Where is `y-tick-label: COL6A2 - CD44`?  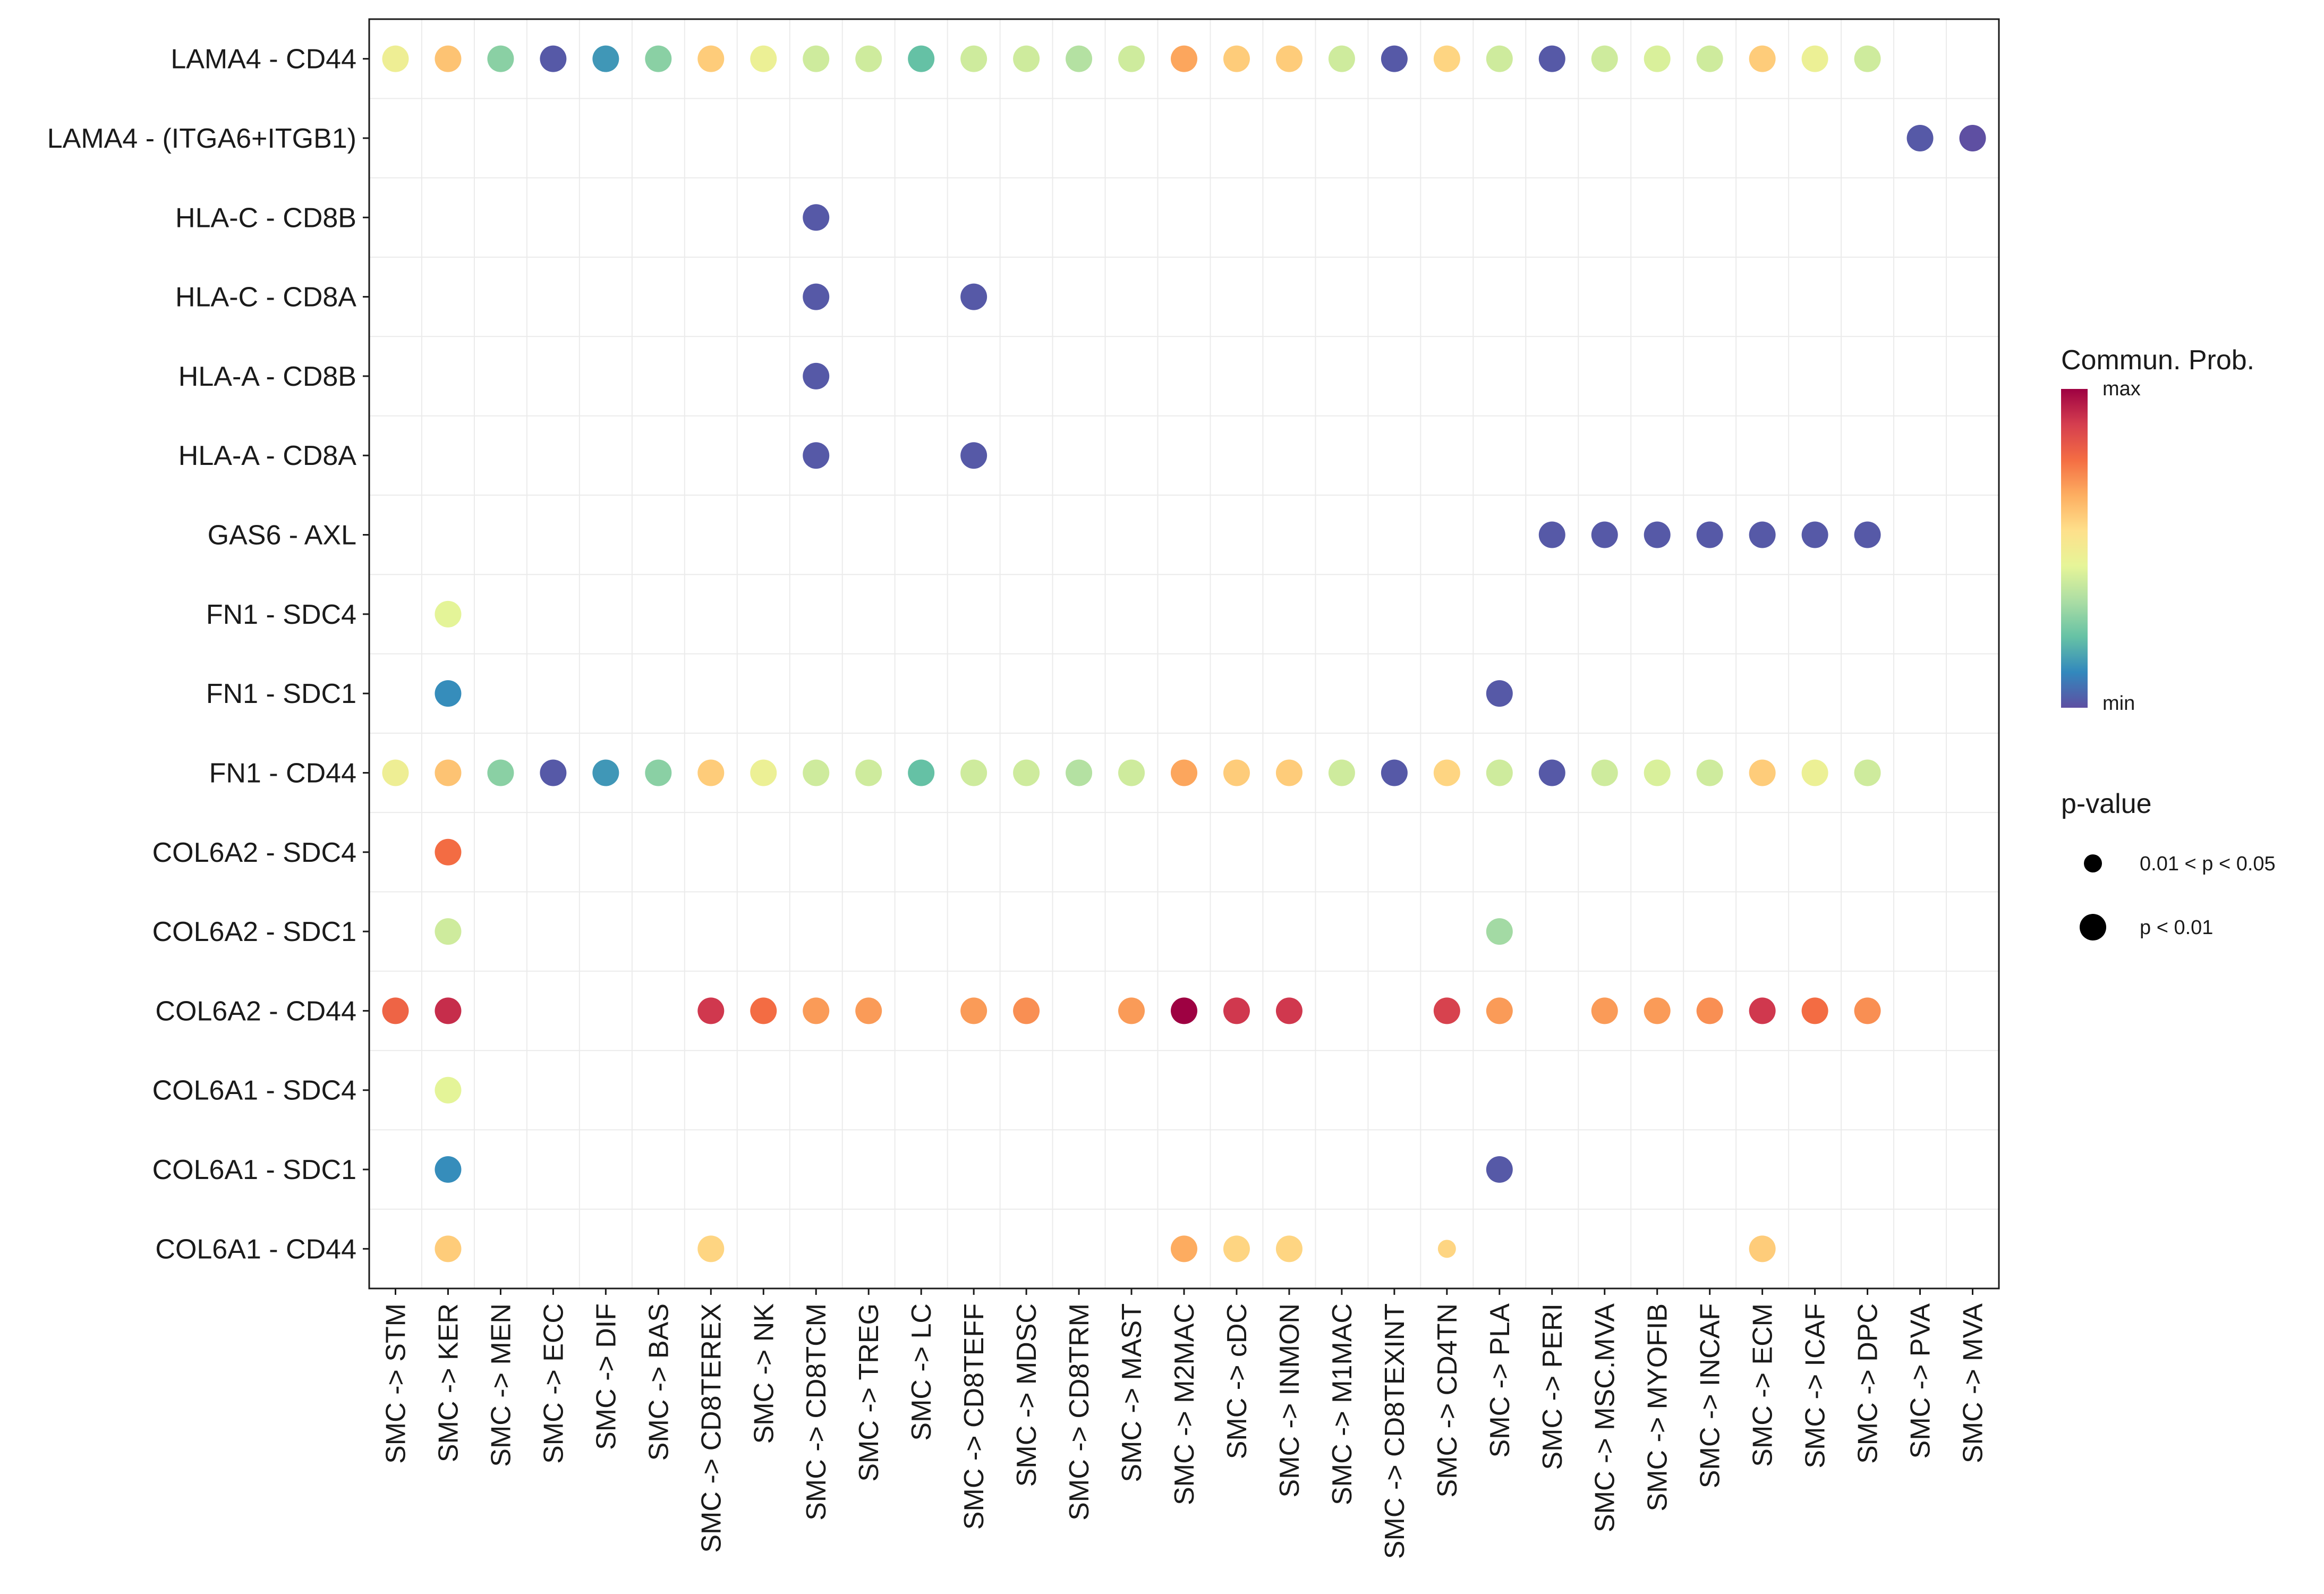 y-tick-label: COL6A2 - CD44 is located at coordinates (256, 1012).